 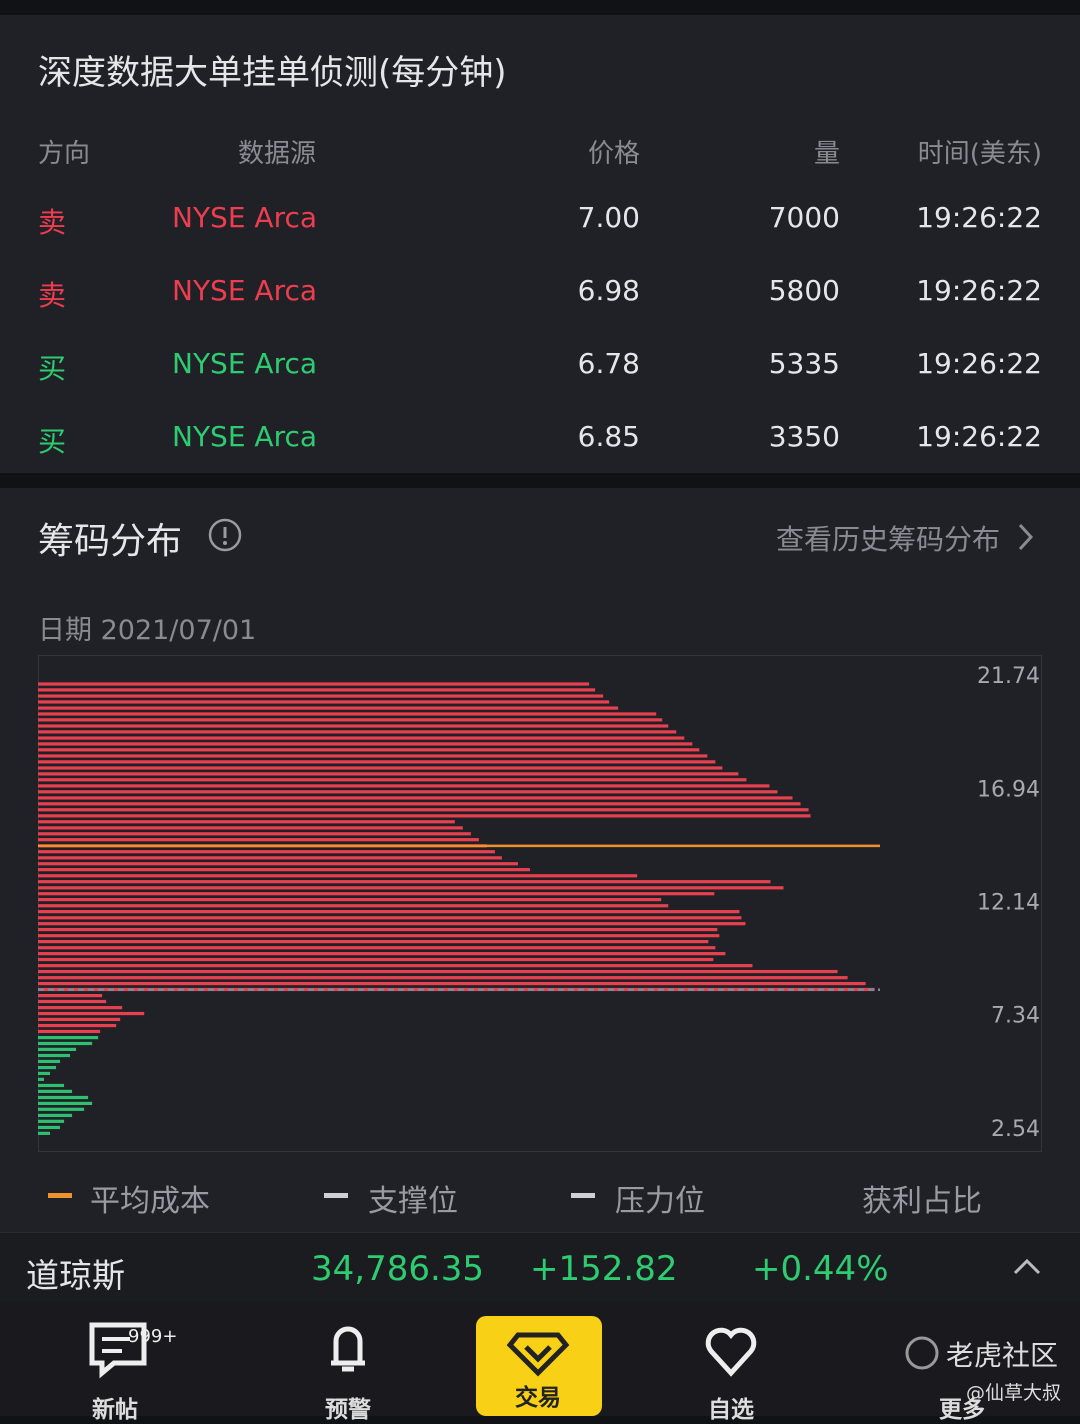 I want to click on legend-label: 获利占比, so click(x=922, y=1201).